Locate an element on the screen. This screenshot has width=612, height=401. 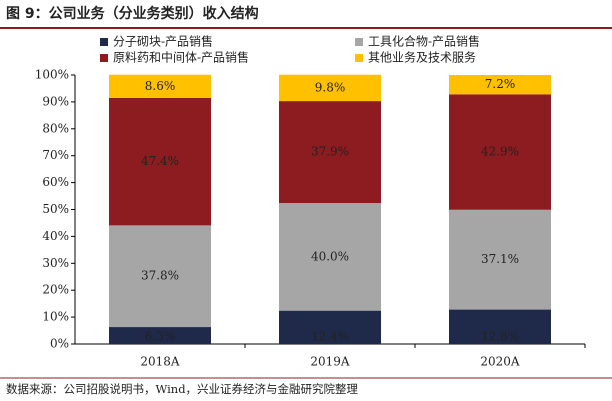
legend-label: 分子砌块-产品销售 is located at coordinates (163, 41).